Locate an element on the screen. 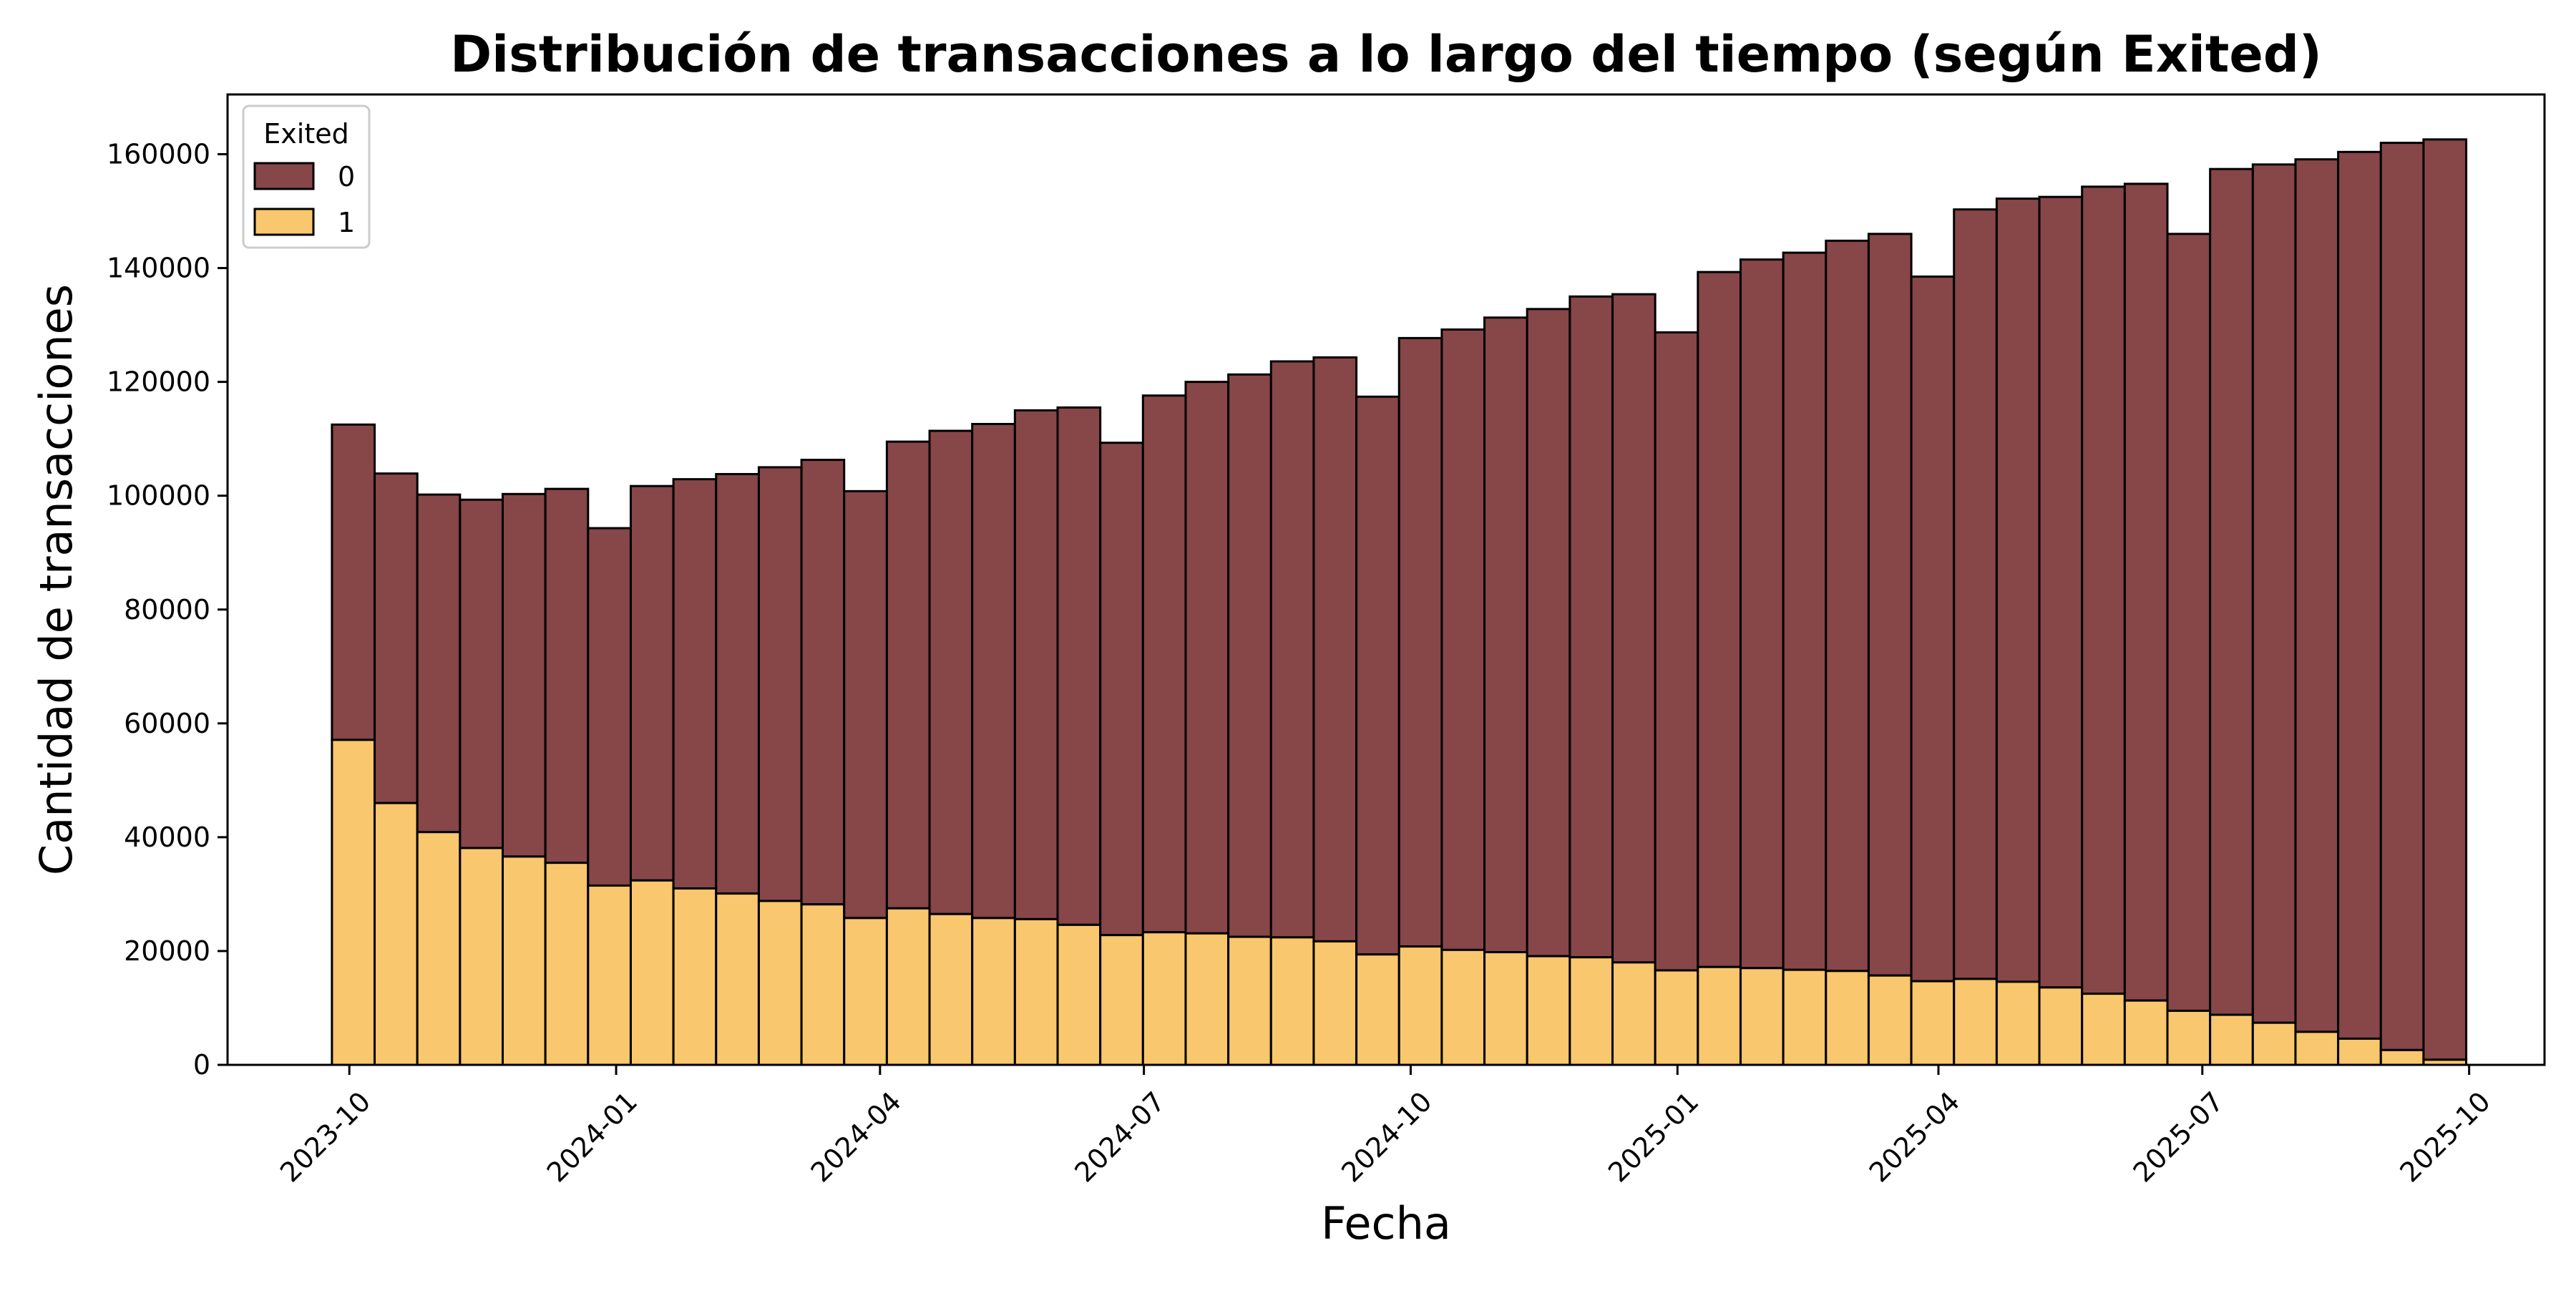  x-tick-label: 2024-07 is located at coordinates (1119, 1137).